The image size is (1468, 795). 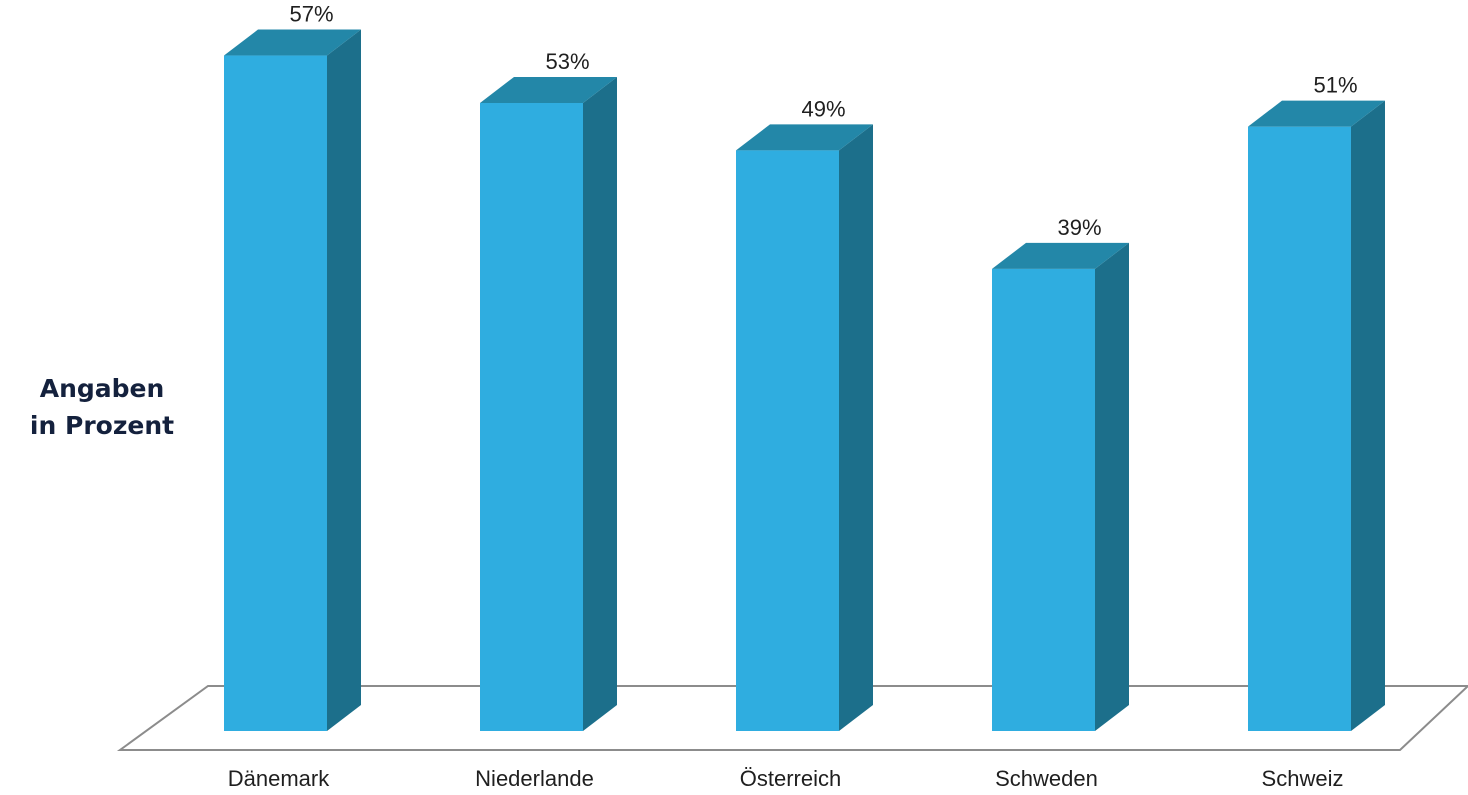 I want to click on y-axis-label-line-2: in Prozent, so click(x=102, y=425).